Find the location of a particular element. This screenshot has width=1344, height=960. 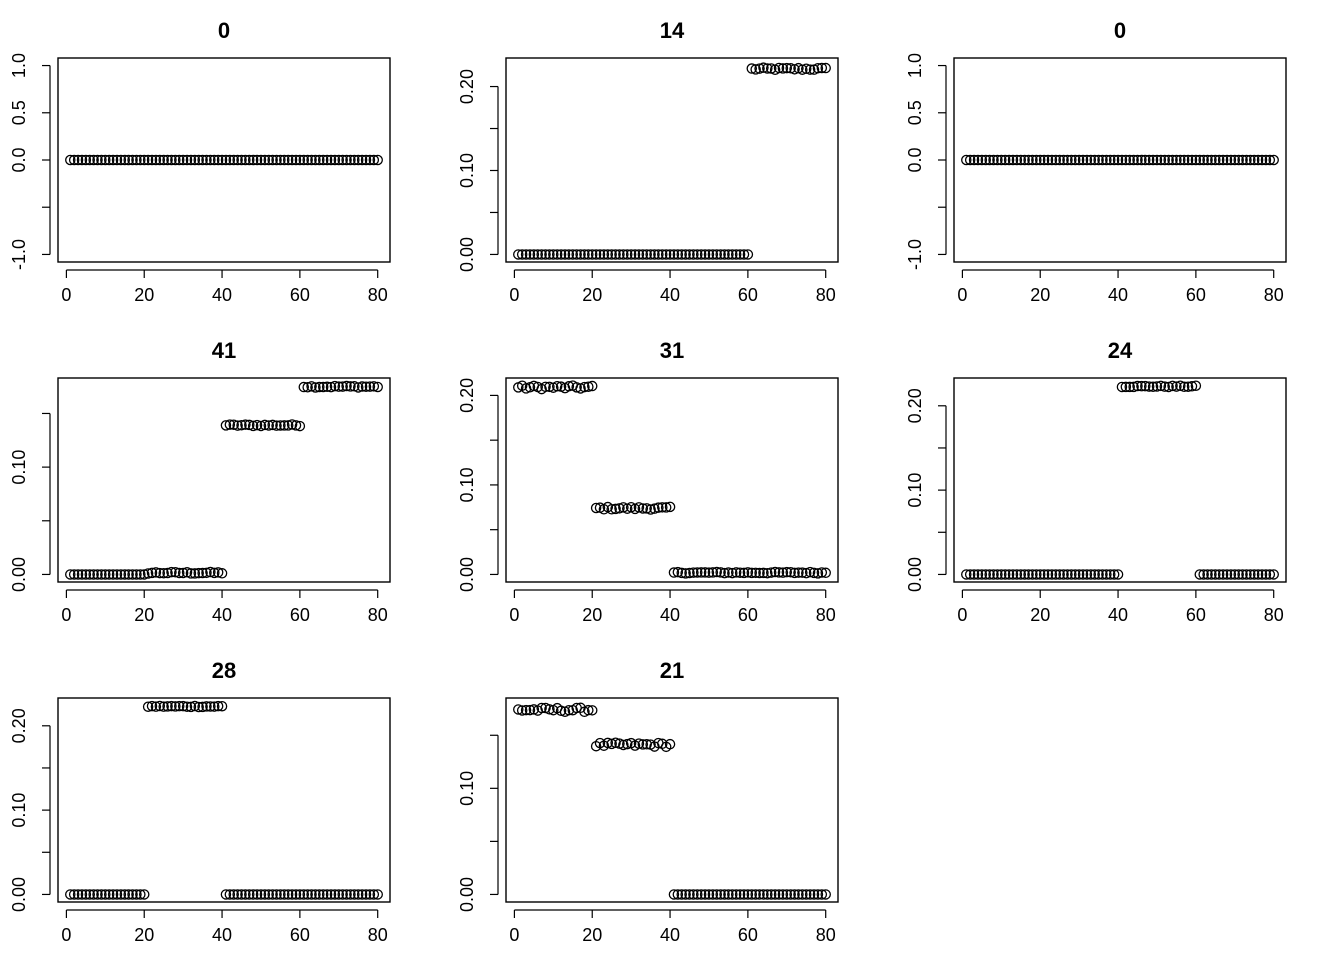

x-tick-label: 0 is located at coordinates (66, 295).